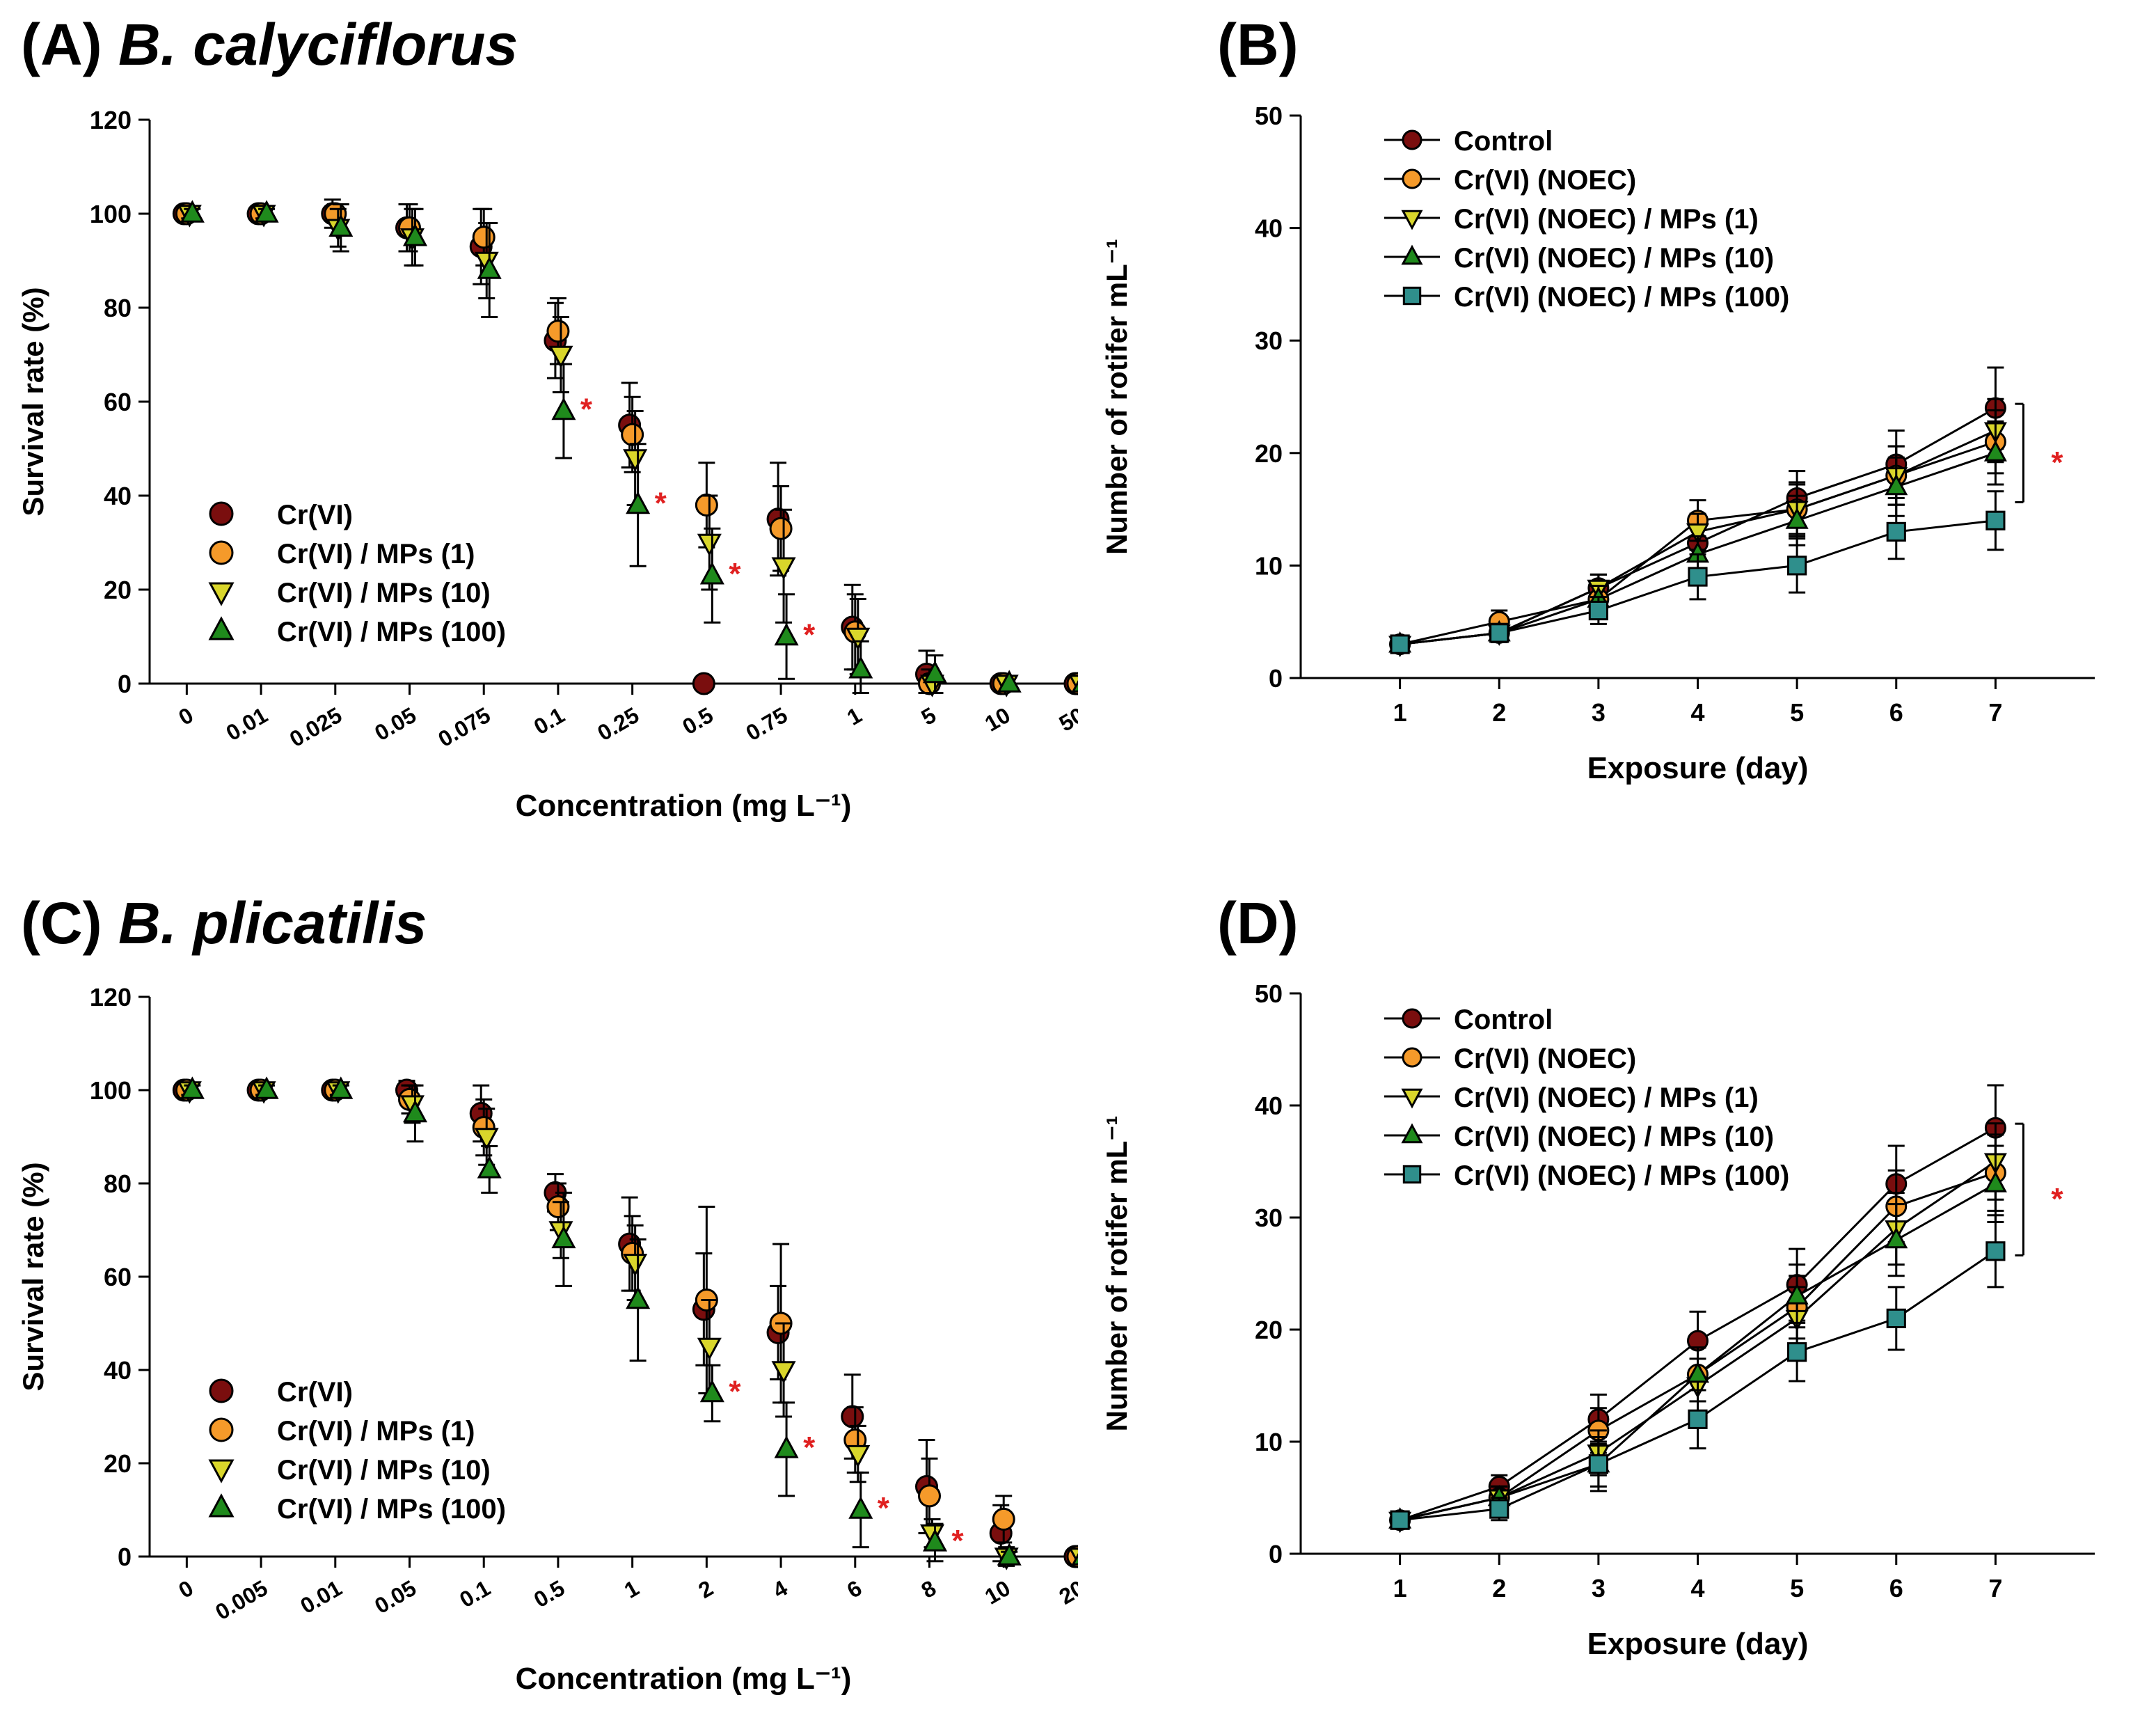  I want to click on a-significance-star-0: *, so click(586, 410).